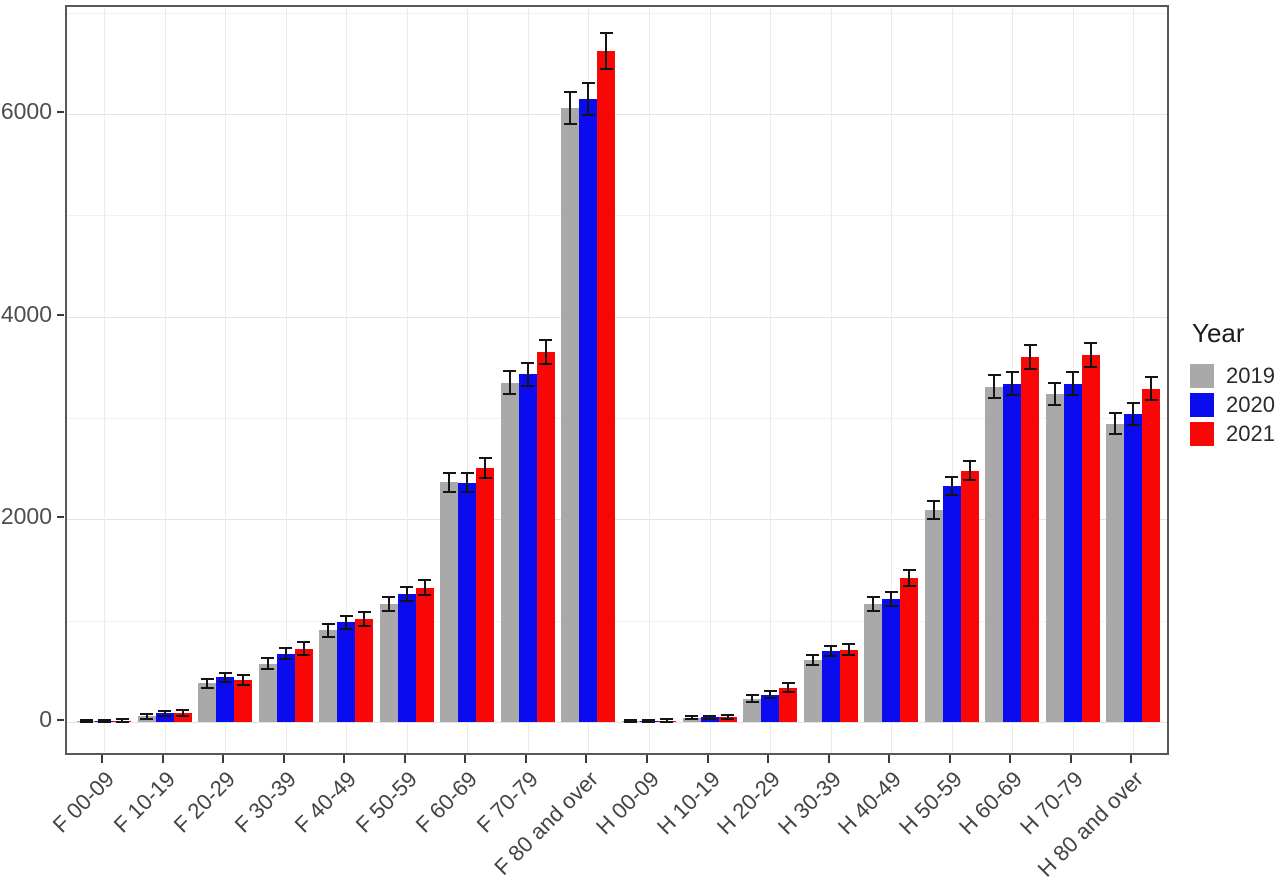 The width and height of the screenshot is (1280, 884). Describe the element at coordinates (1232, 375) in the screenshot. I see `legend-item-2019: 2019` at that location.